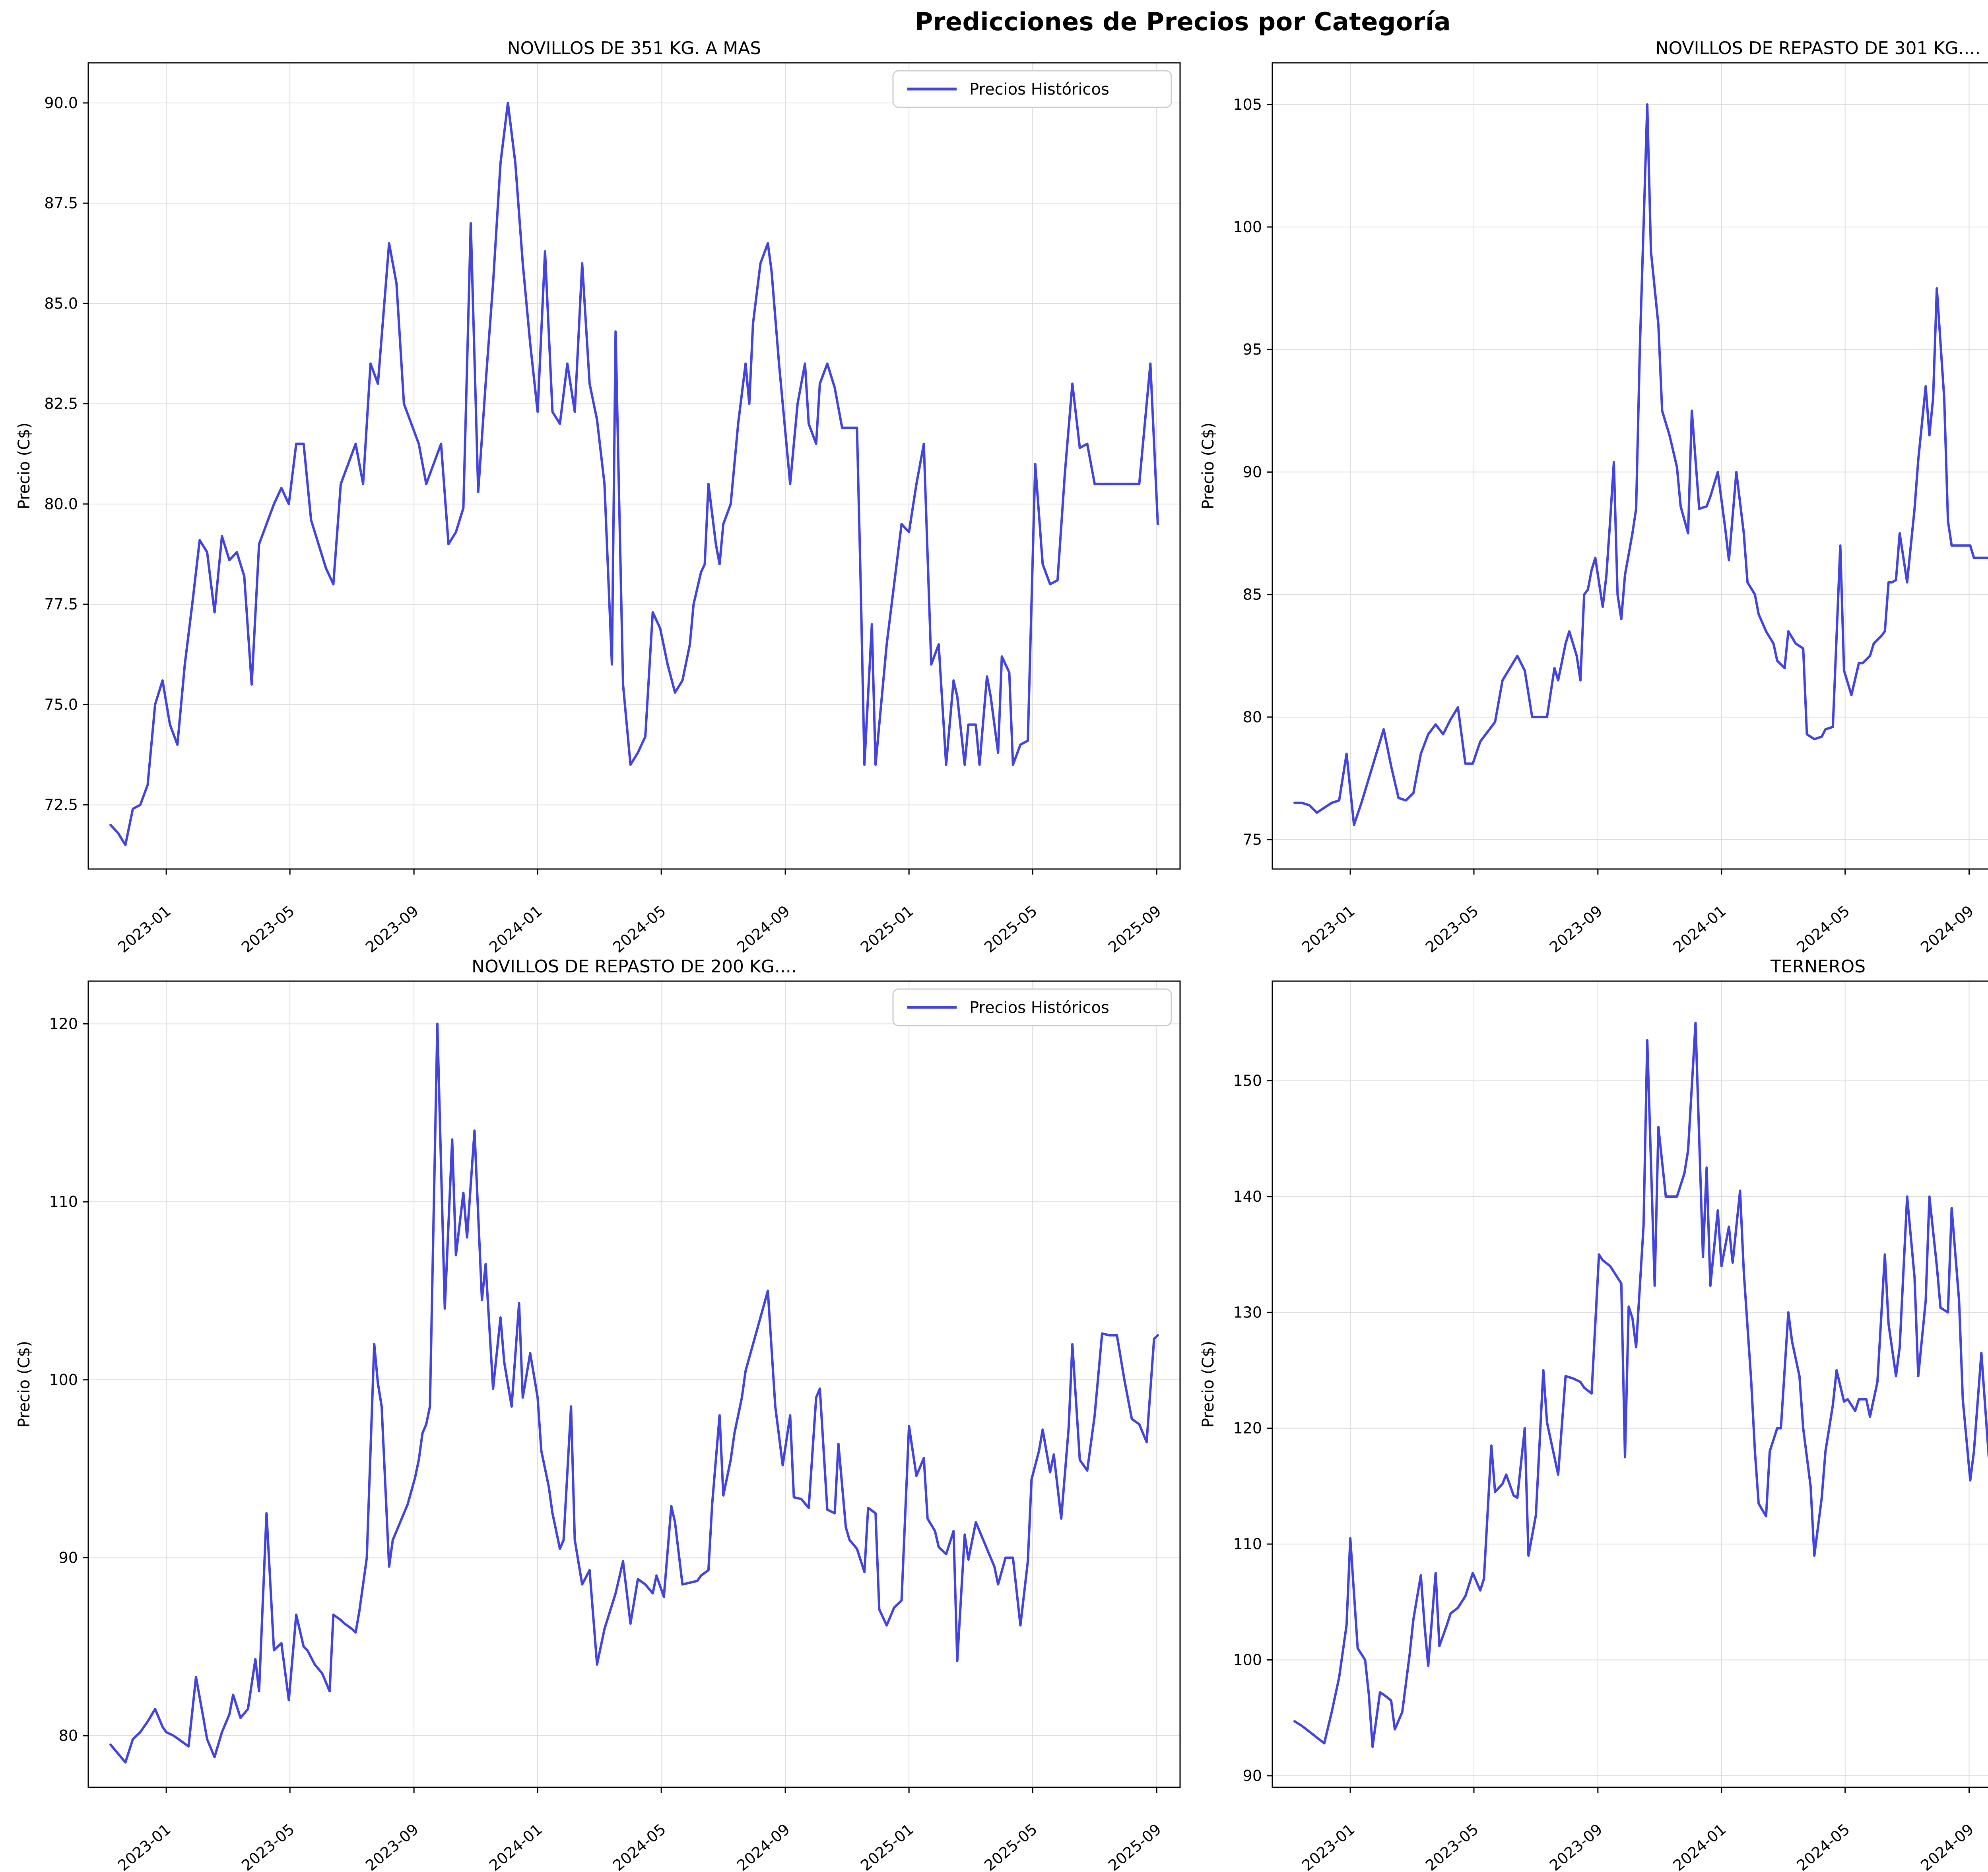 The image size is (1988, 1872). Describe the element at coordinates (1247, 1197) in the screenshot. I see `y-tick-label: 140` at that location.